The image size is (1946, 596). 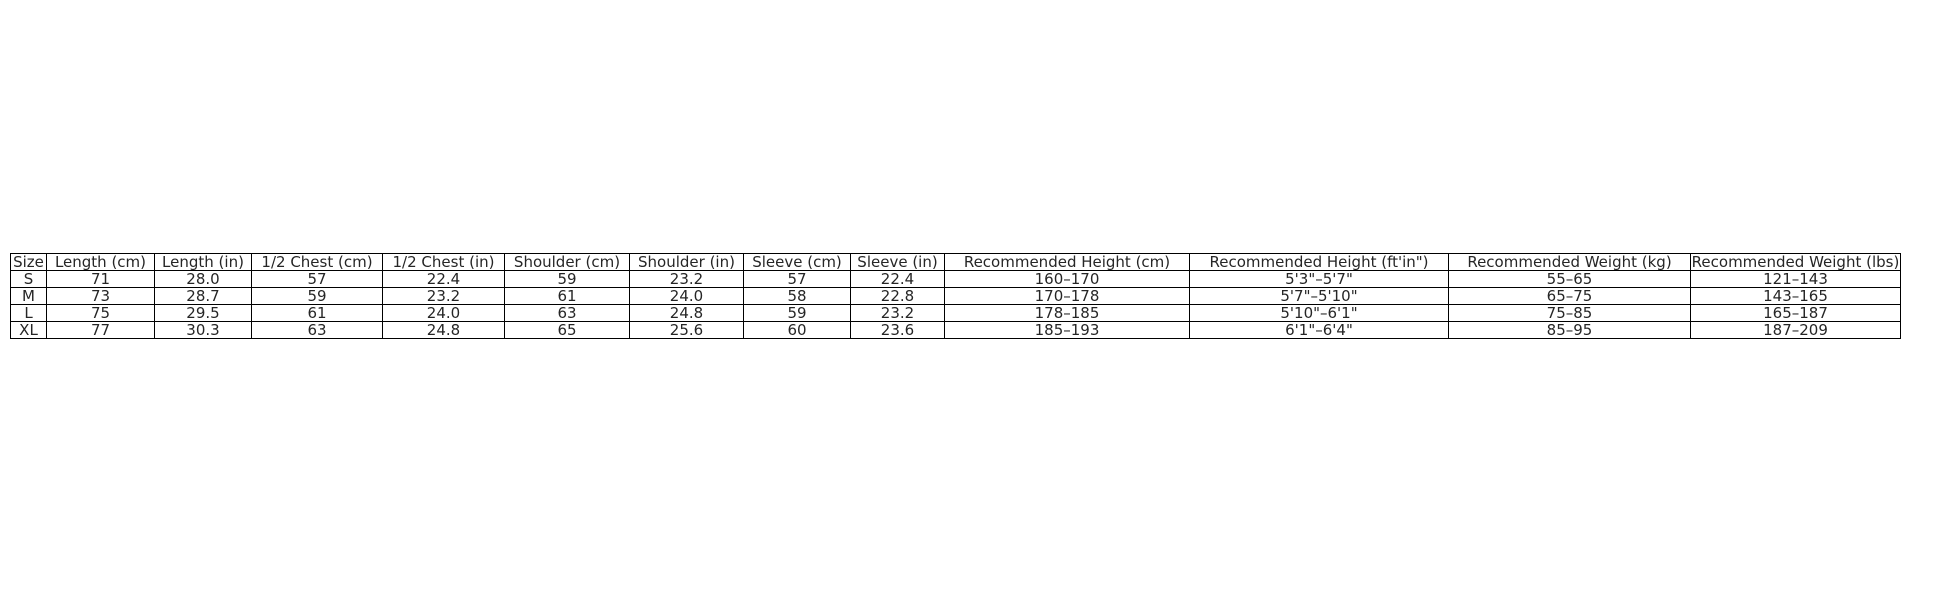 What do you see at coordinates (1319, 262) in the screenshot?
I see `column-header: Recommended Height (ft'in")` at bounding box center [1319, 262].